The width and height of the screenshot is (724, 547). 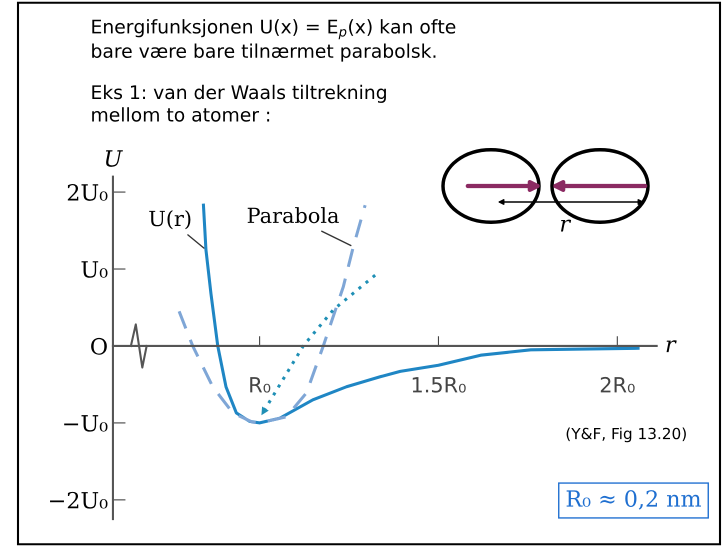 I want to click on y-tick-label: −U₀, so click(x=86, y=423).